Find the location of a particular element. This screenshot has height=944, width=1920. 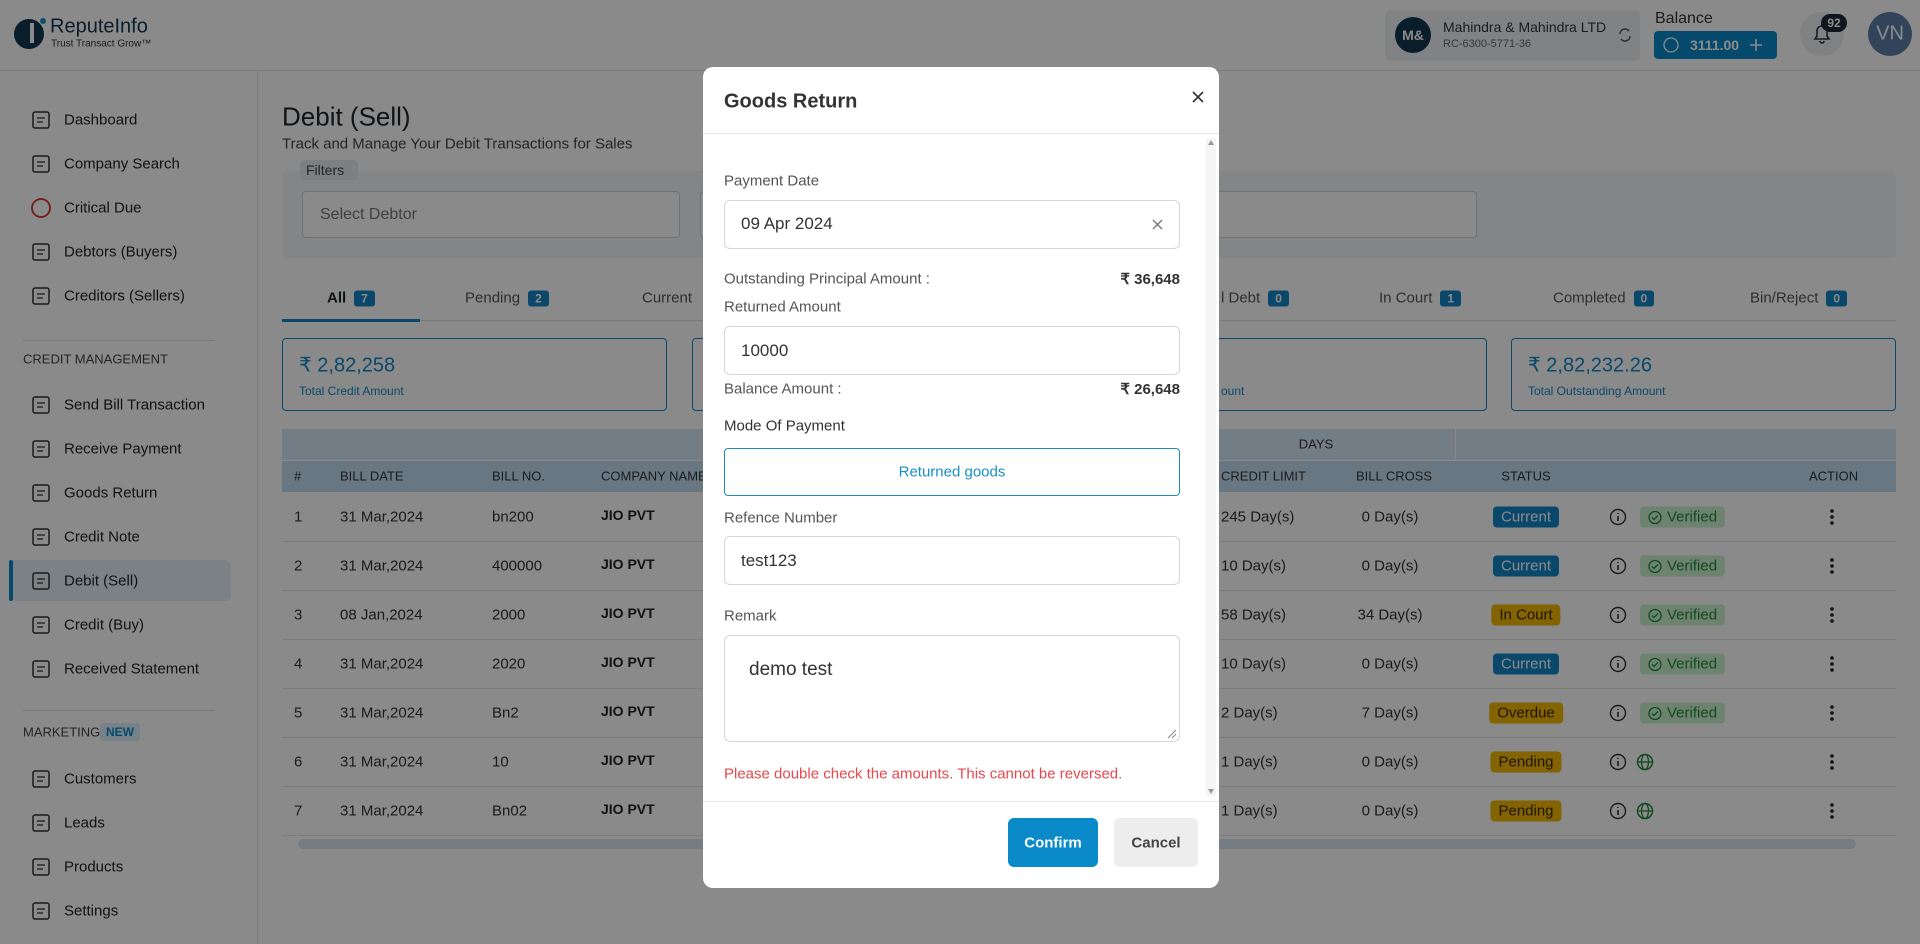

modal-title: Goods Return is located at coordinates (791, 101).